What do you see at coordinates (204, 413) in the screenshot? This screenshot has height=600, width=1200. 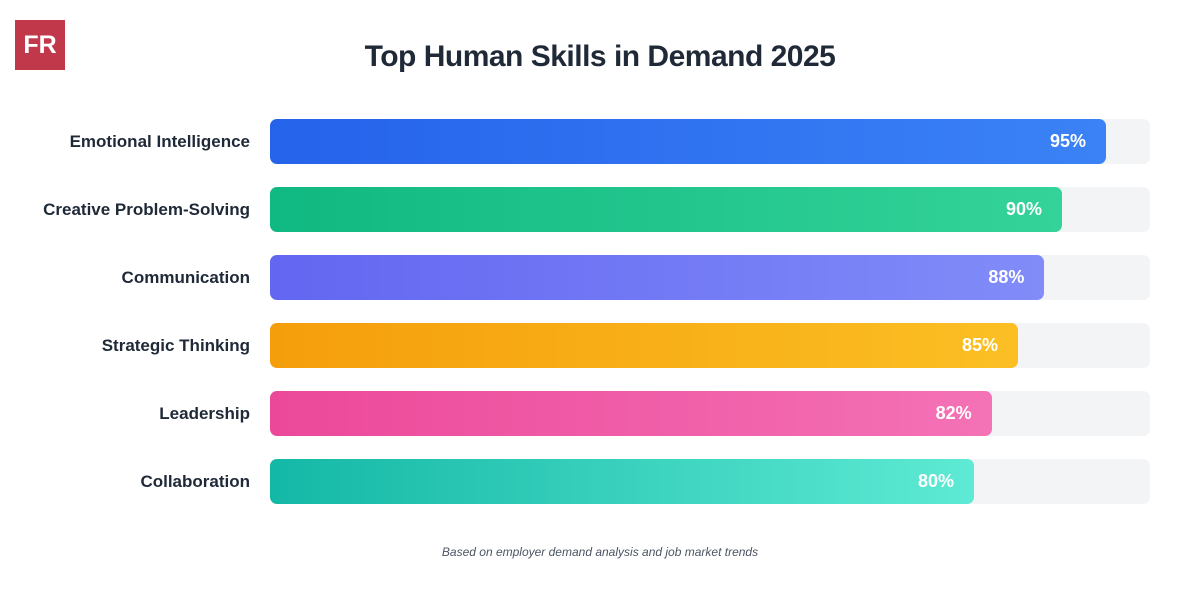 I see `category-label: Leadership` at bounding box center [204, 413].